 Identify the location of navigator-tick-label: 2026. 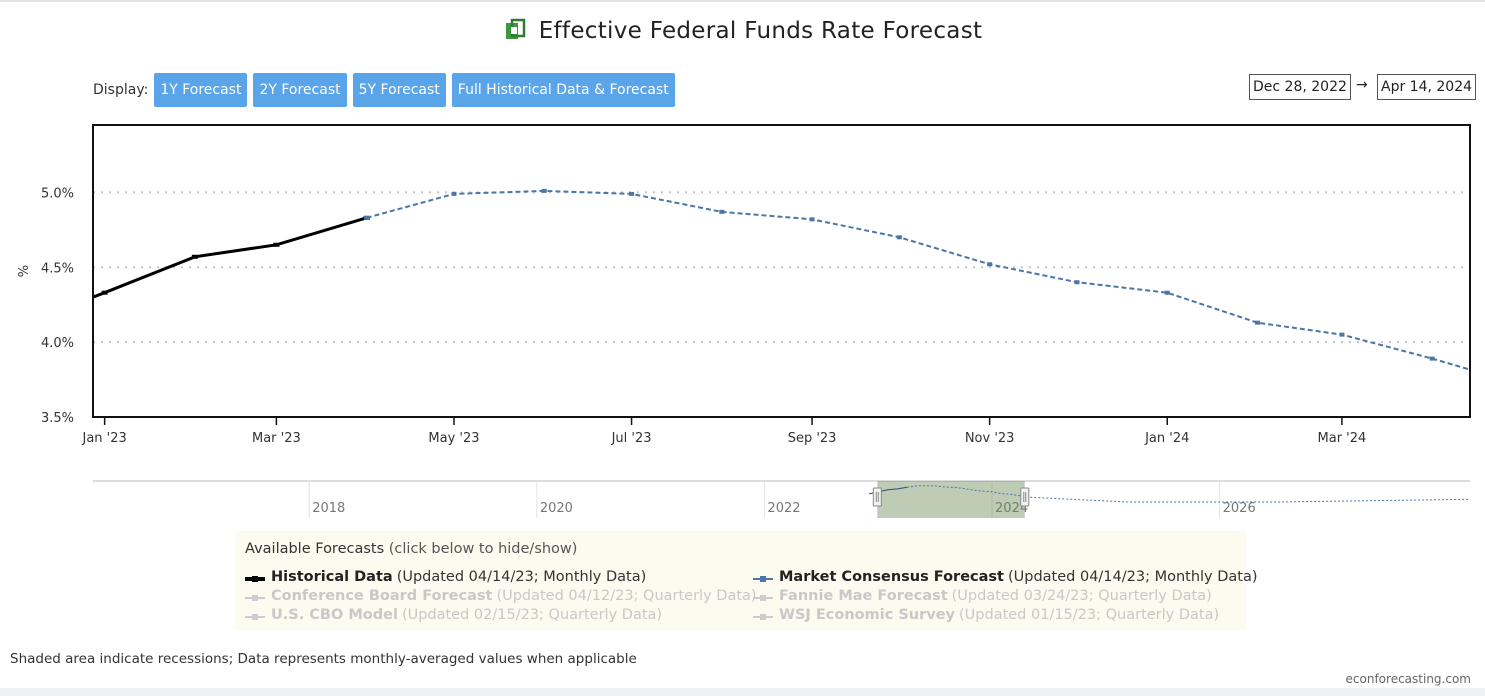
(1239, 508).